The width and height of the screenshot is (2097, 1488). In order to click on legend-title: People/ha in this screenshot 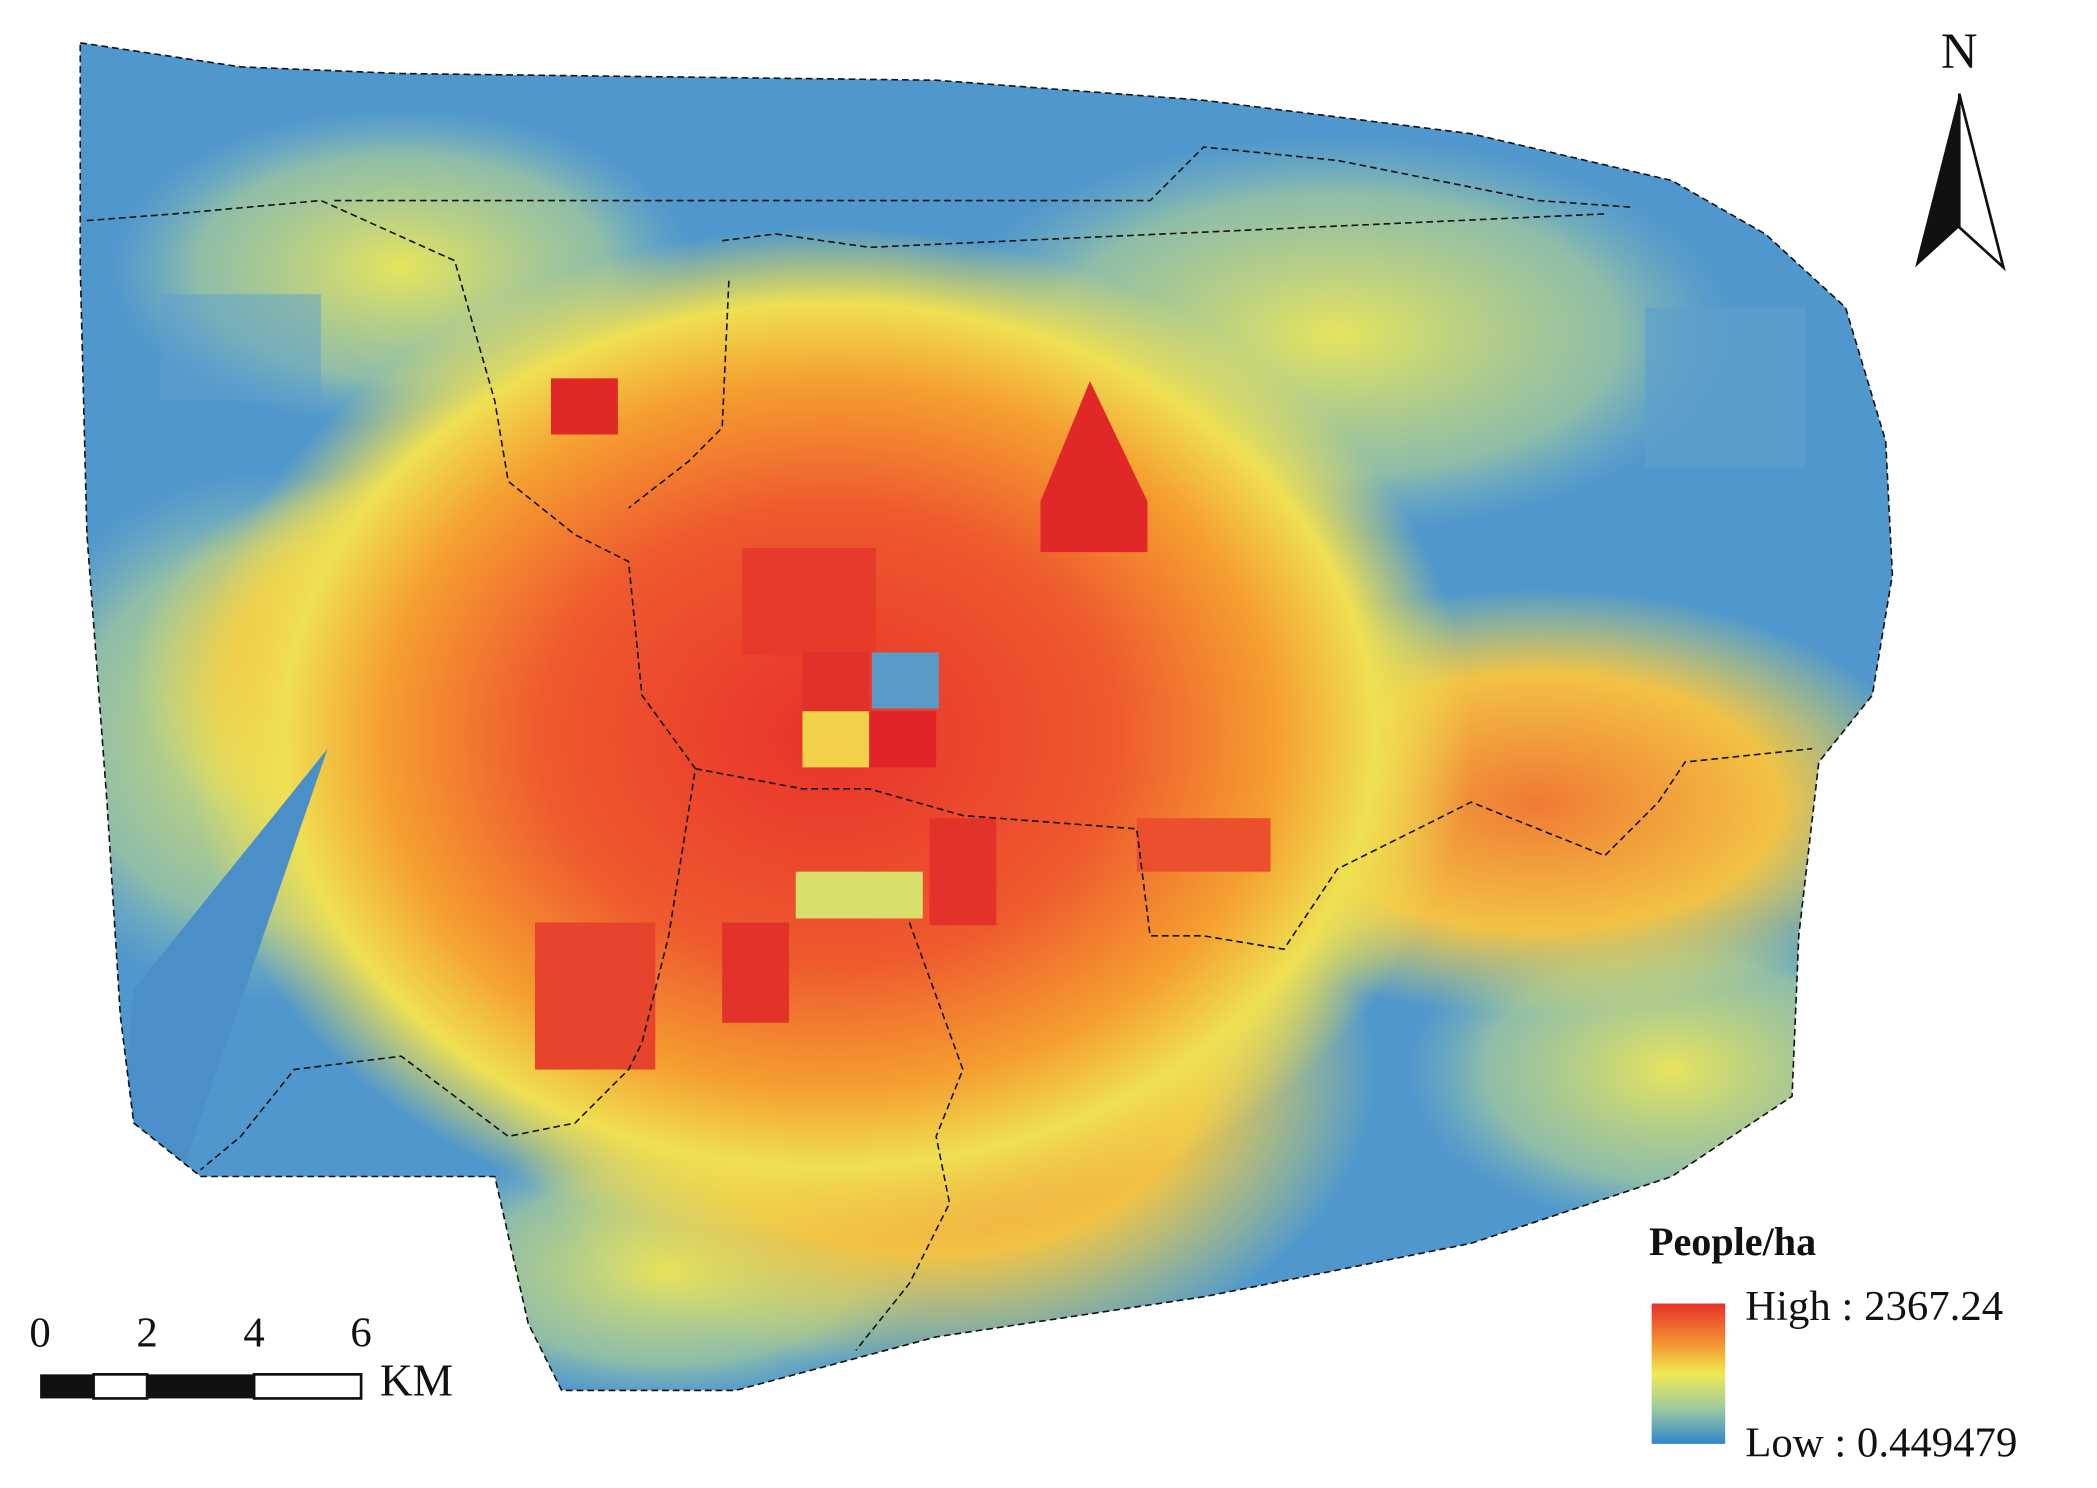, I will do `click(1732, 1241)`.